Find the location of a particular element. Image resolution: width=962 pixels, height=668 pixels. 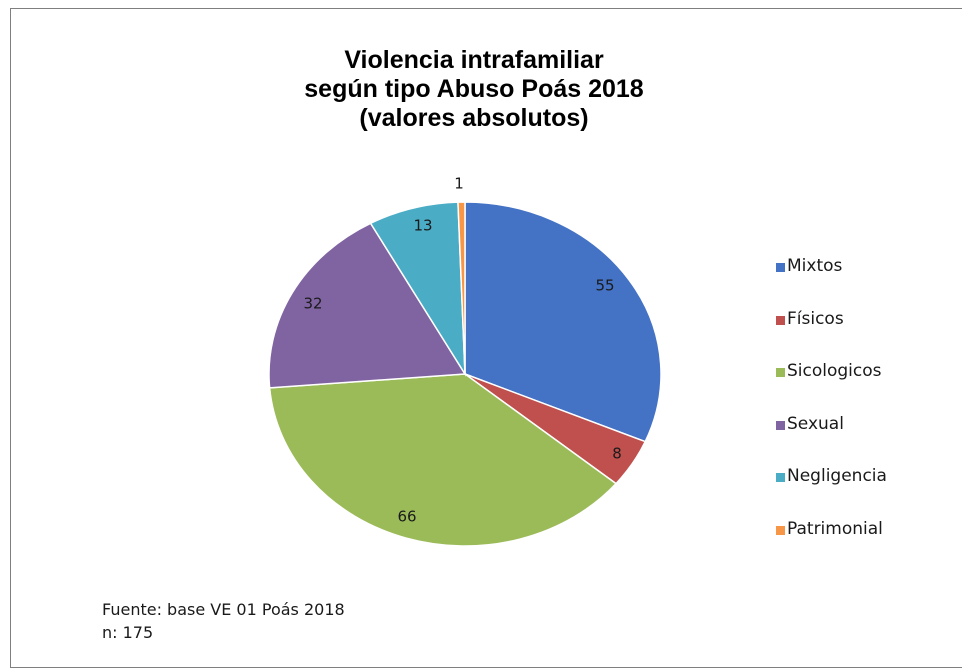

legend-swatch-sicologicos is located at coordinates (780, 373).